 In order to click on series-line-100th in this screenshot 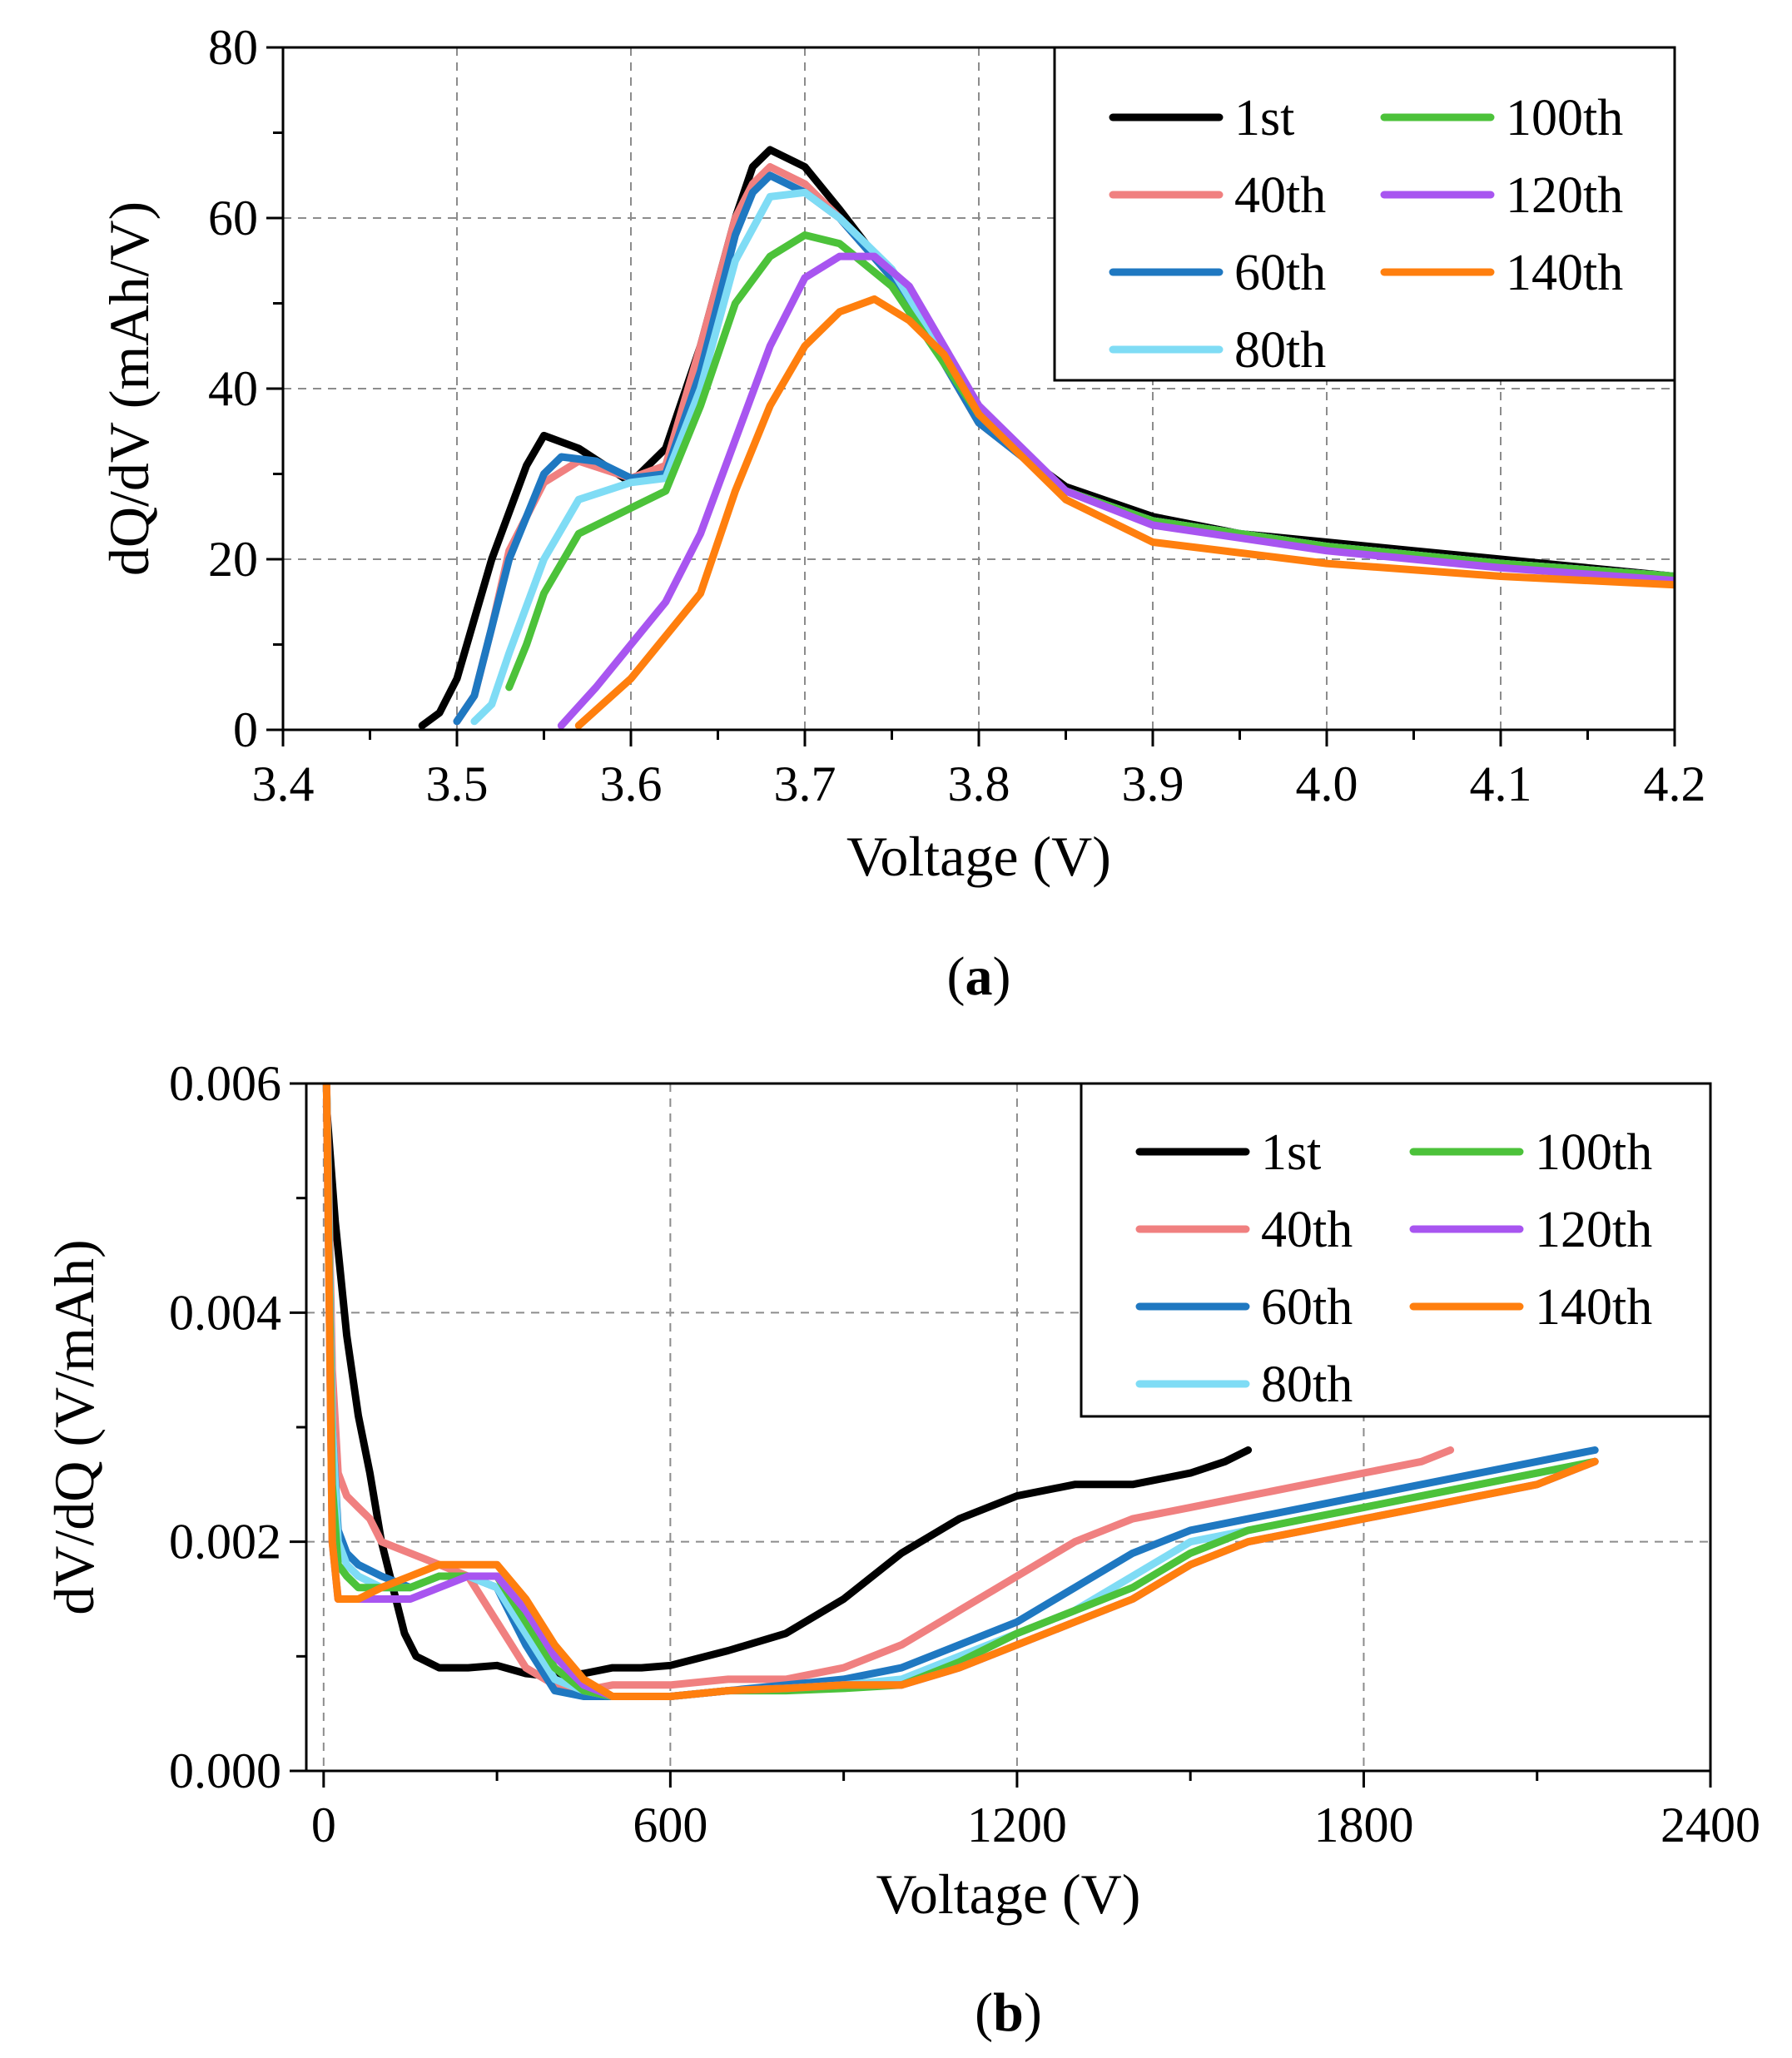, I will do `click(1090, 461)`.